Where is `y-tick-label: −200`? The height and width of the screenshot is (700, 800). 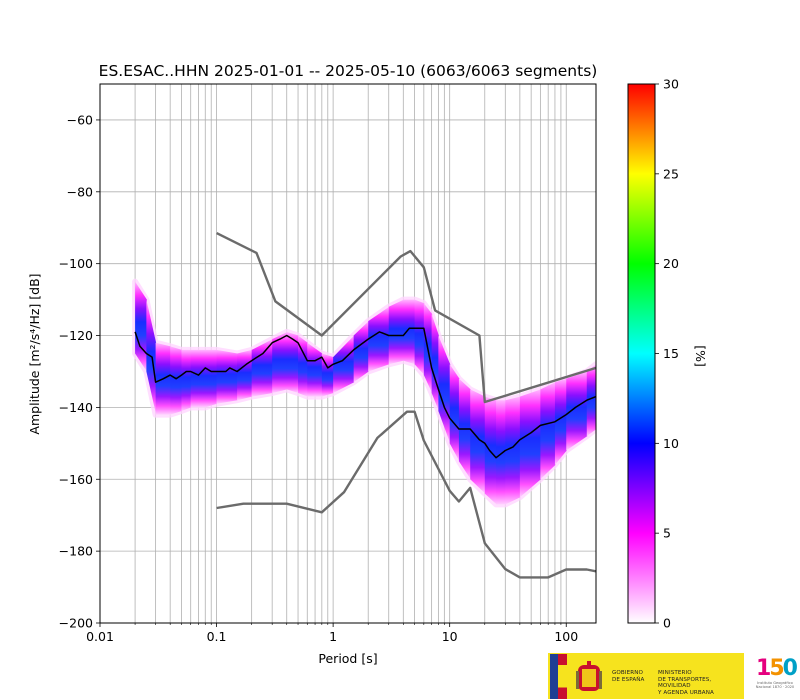 y-tick-label: −200 is located at coordinates (76, 623).